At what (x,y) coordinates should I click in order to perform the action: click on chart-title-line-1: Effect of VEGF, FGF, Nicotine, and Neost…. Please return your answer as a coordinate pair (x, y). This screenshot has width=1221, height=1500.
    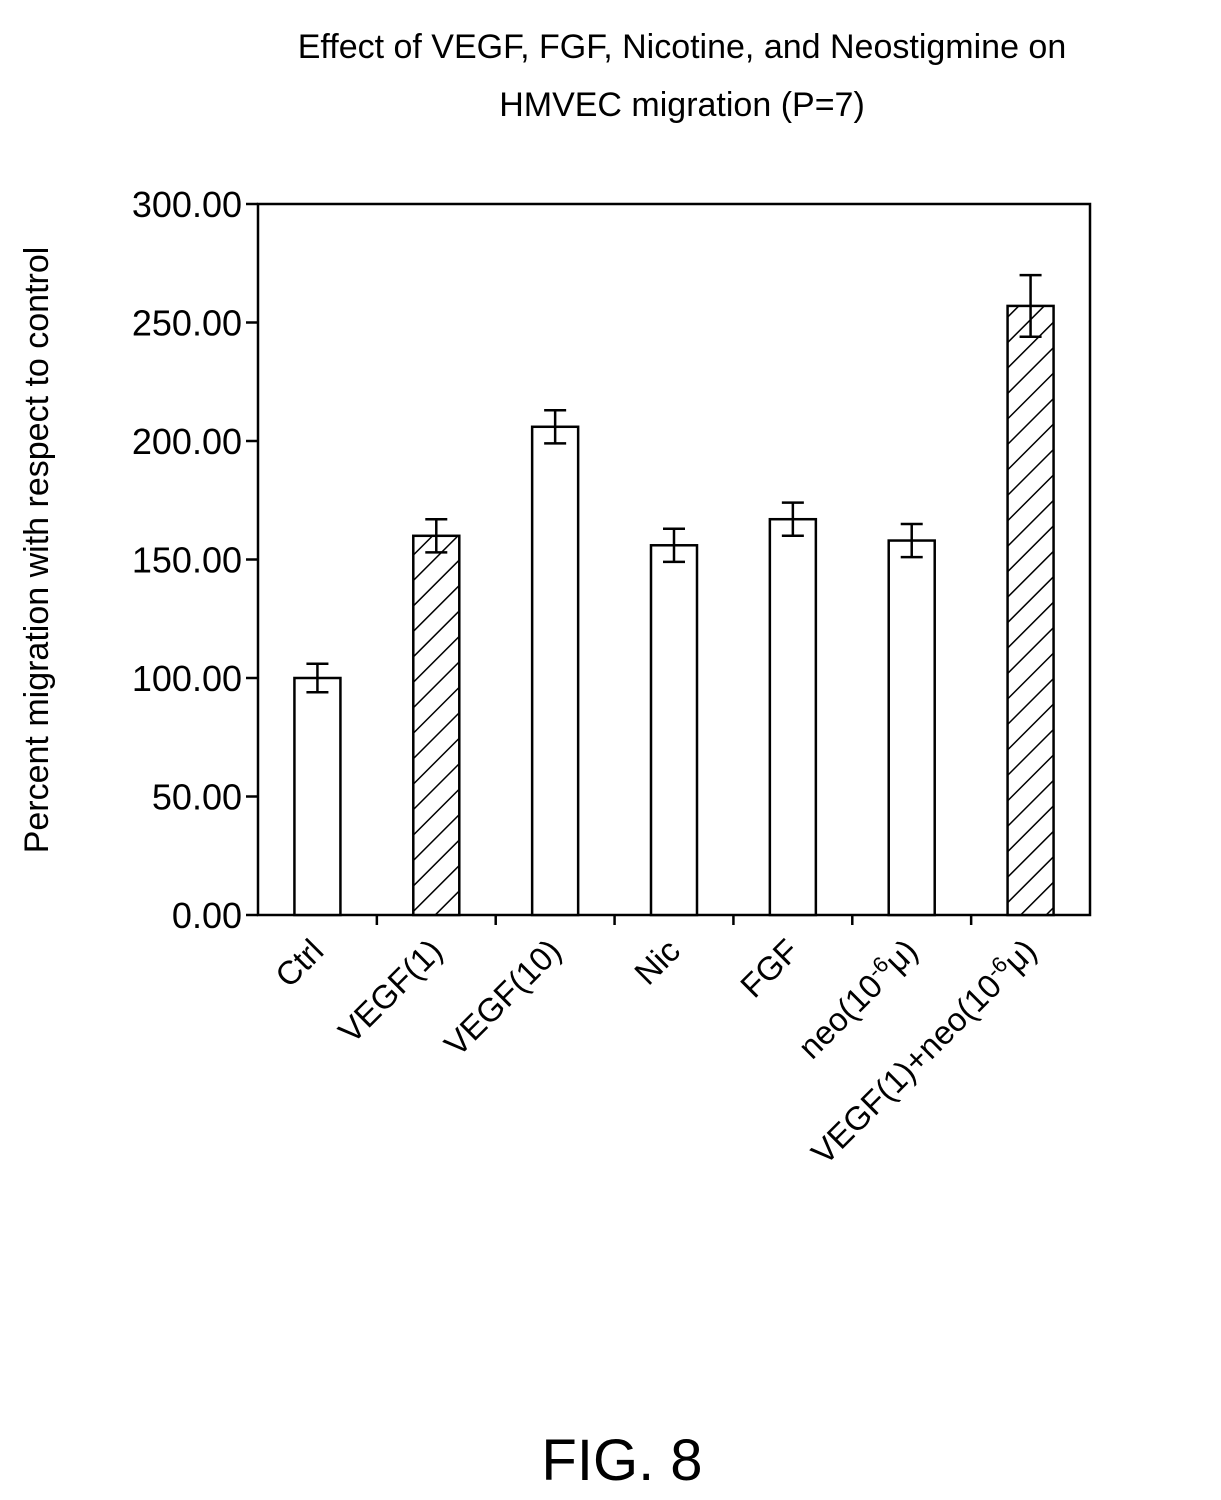
    Looking at the image, I should click on (682, 47).